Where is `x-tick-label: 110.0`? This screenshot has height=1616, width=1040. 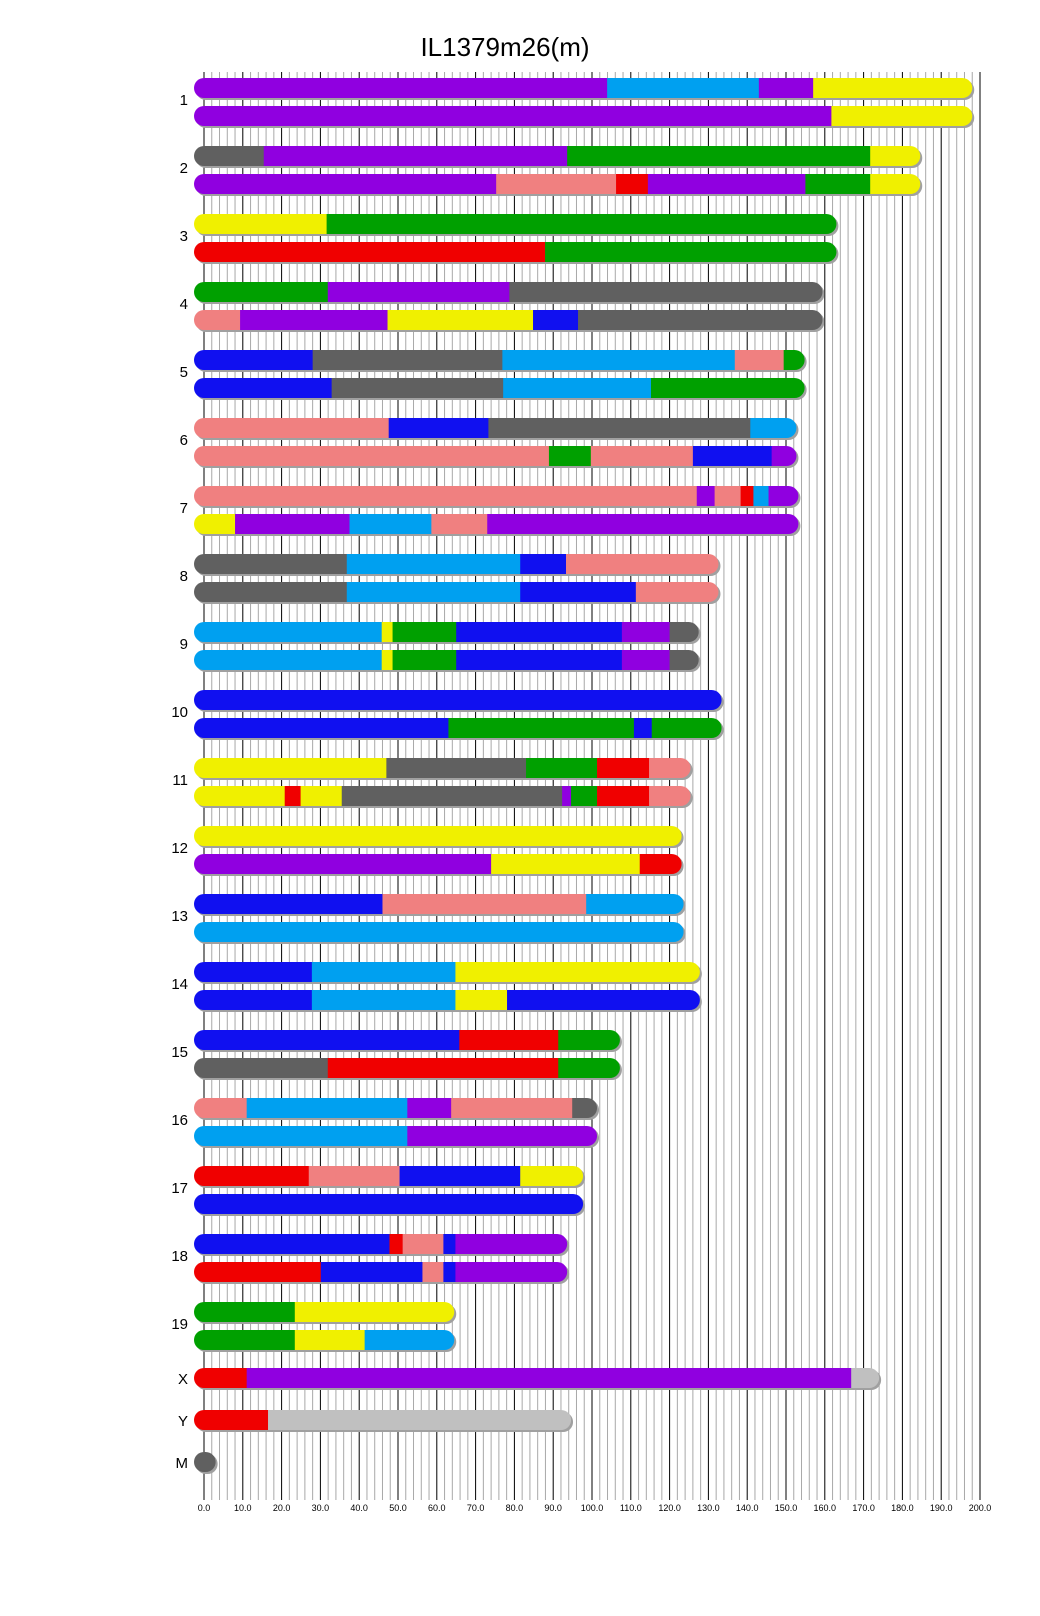
x-tick-label: 110.0 is located at coordinates (631, 1508).